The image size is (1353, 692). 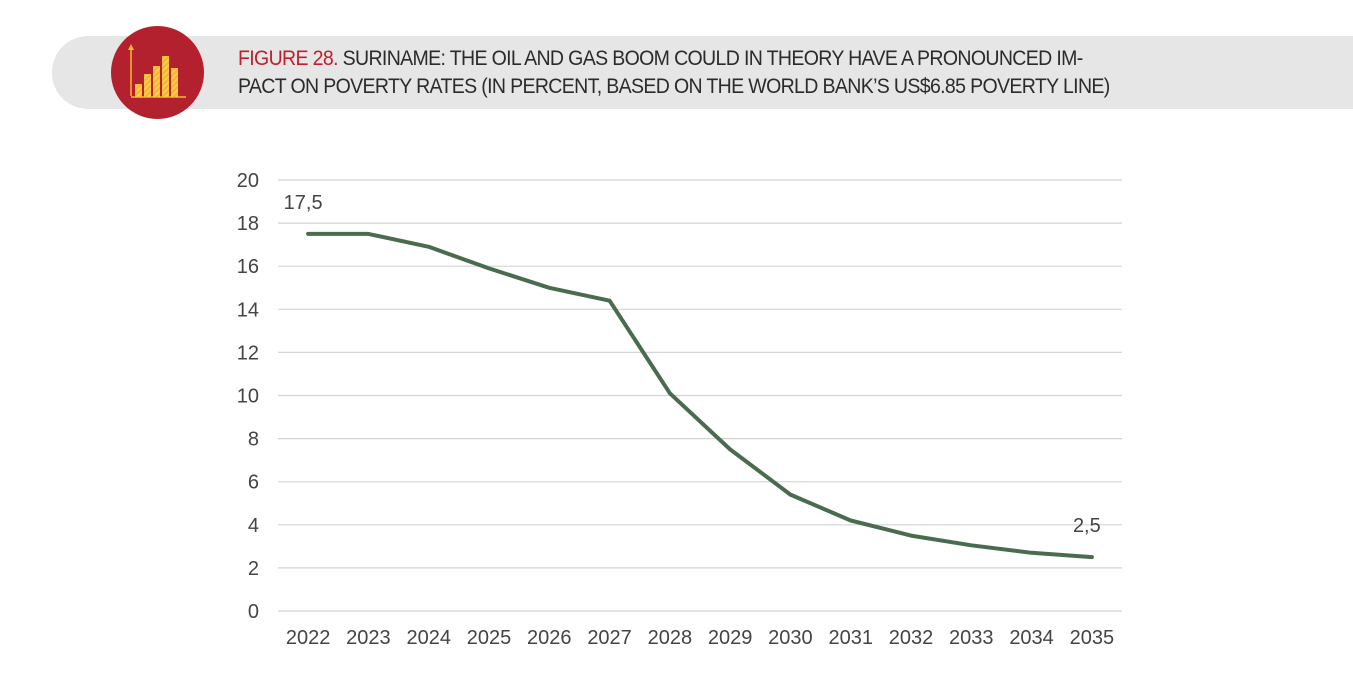 I want to click on y-tick-label: 20, so click(x=248, y=181).